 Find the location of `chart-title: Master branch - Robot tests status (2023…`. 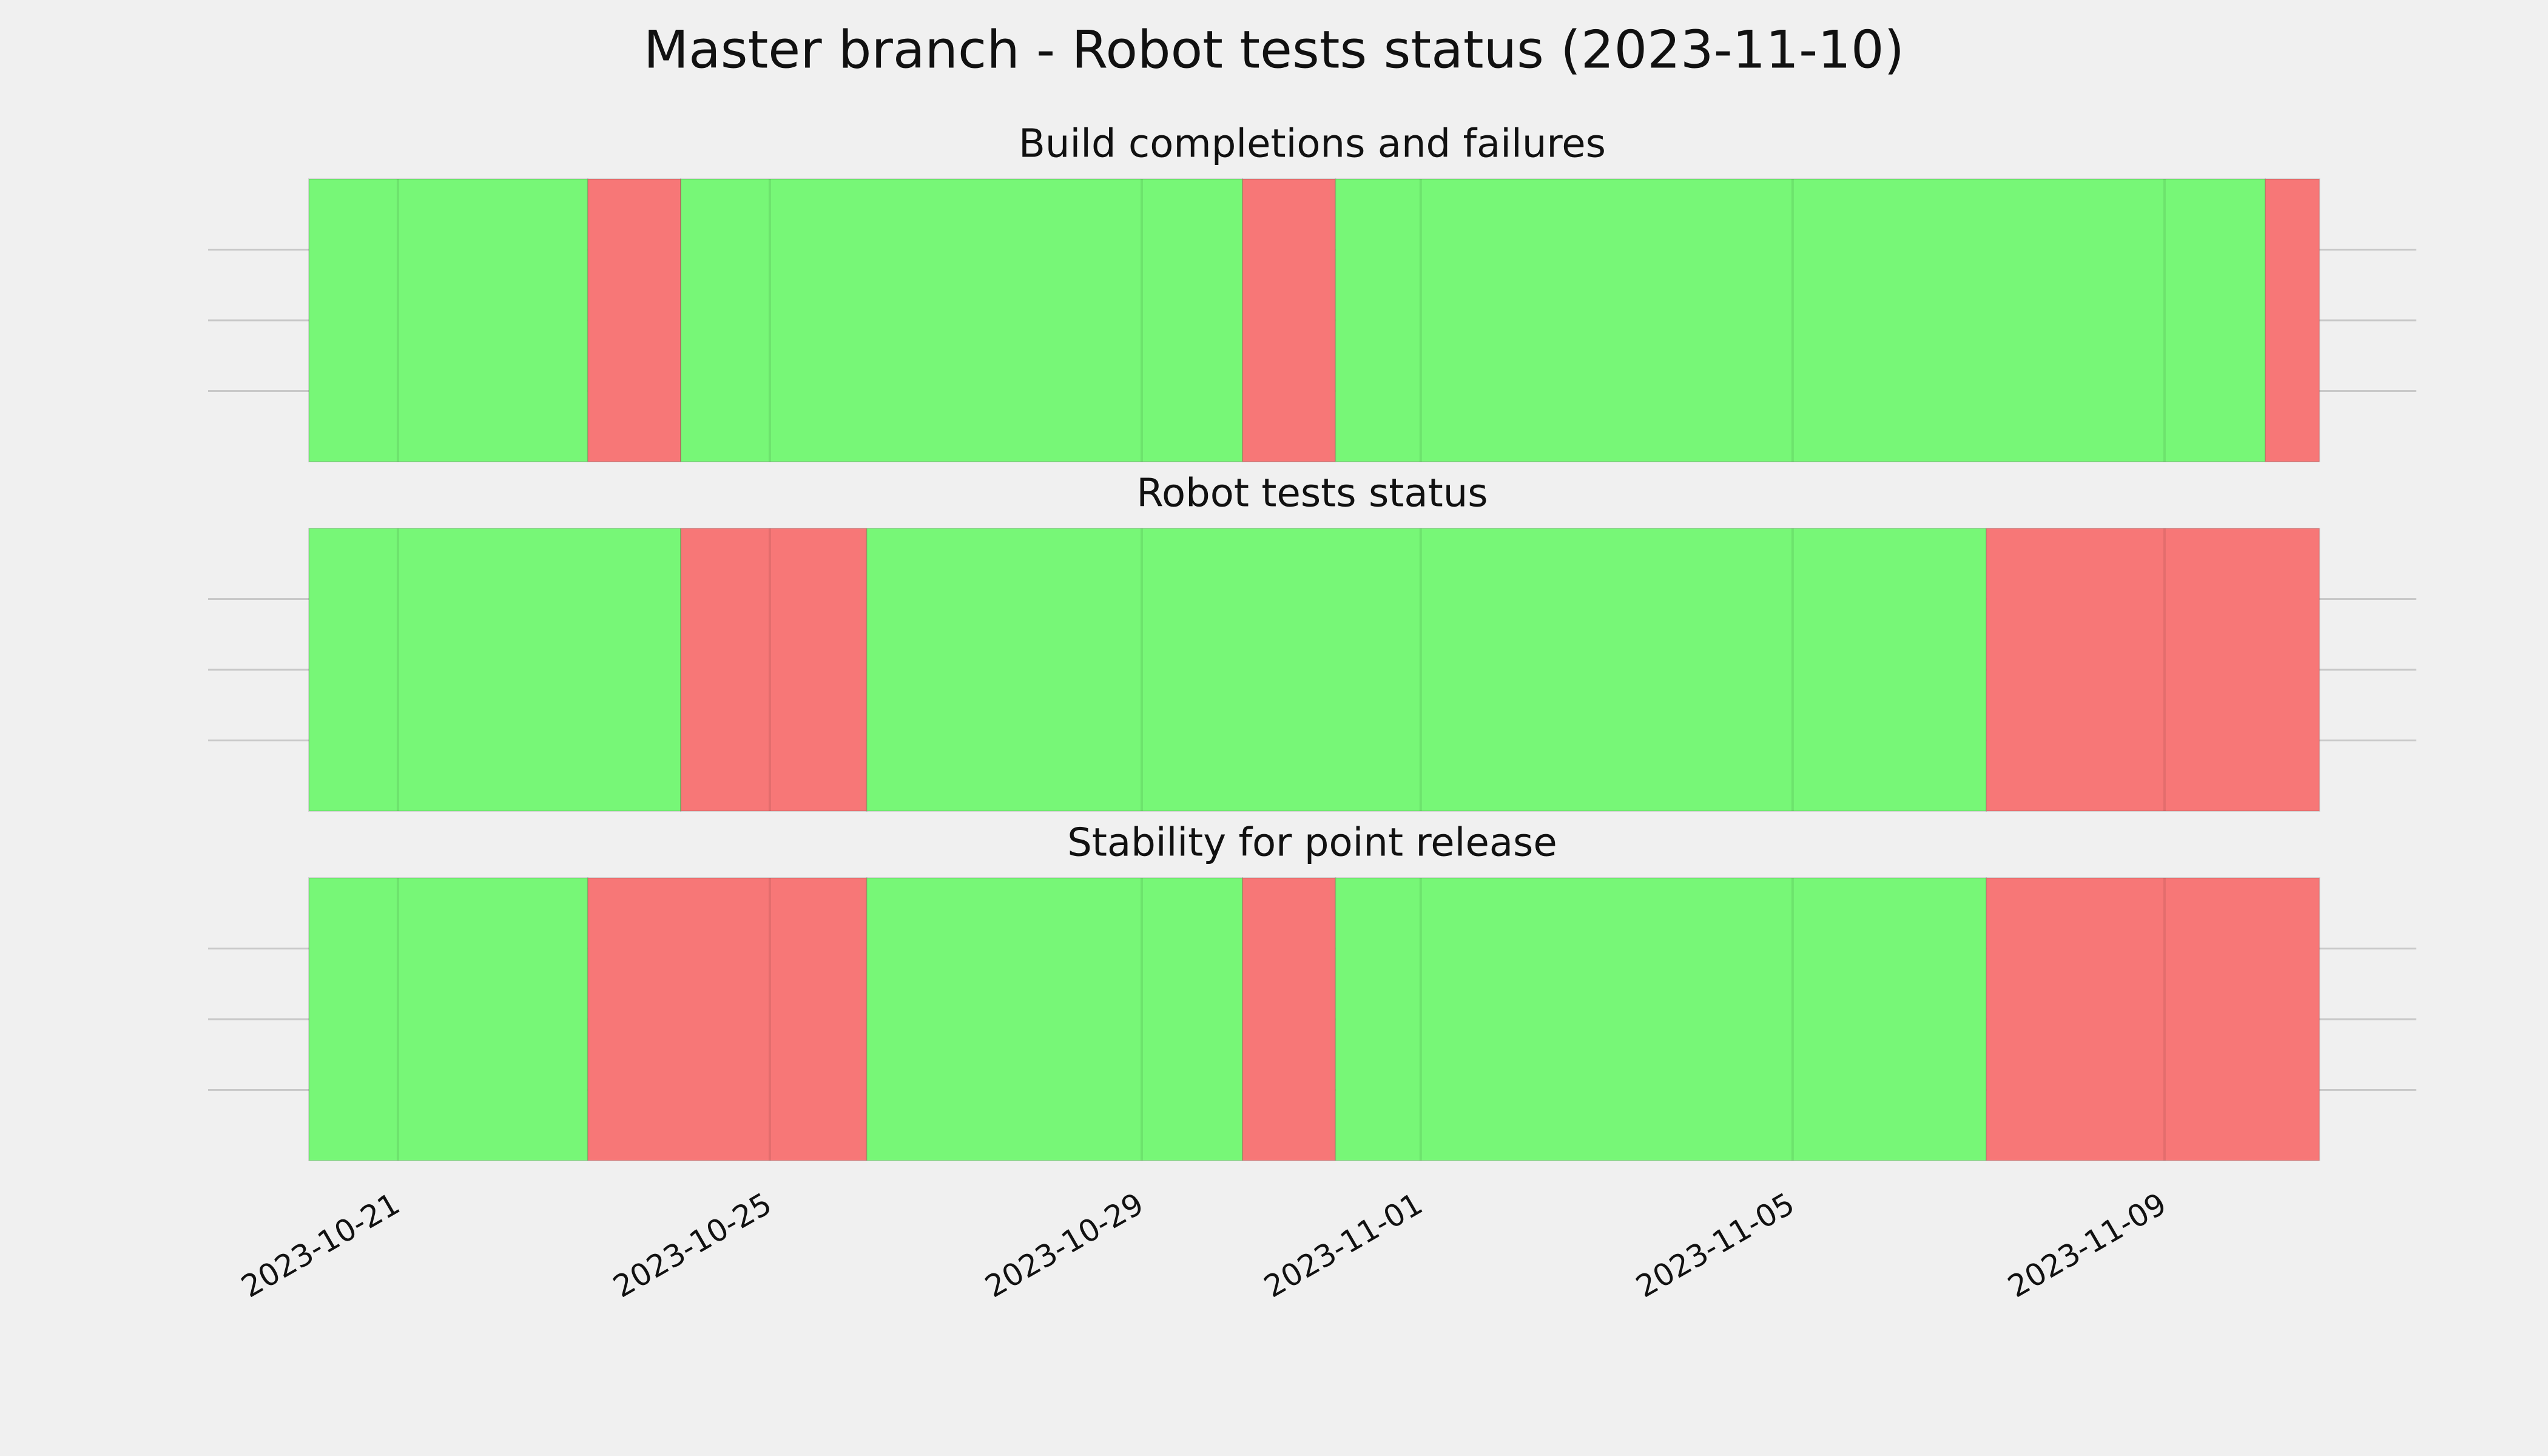

chart-title: Master branch - Robot tests status (2023… is located at coordinates (1274, 49).